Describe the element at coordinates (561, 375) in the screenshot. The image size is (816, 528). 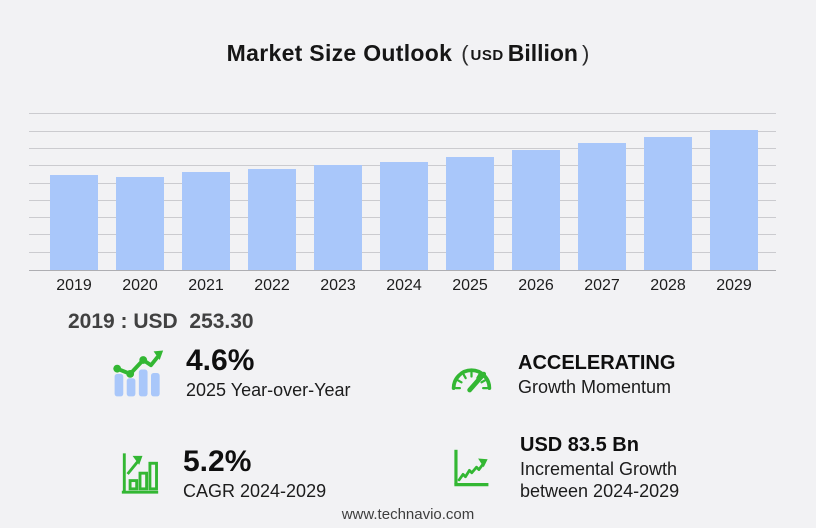
I see `stat-growth-momentum: ACCELERATING Growth Momentum` at that location.